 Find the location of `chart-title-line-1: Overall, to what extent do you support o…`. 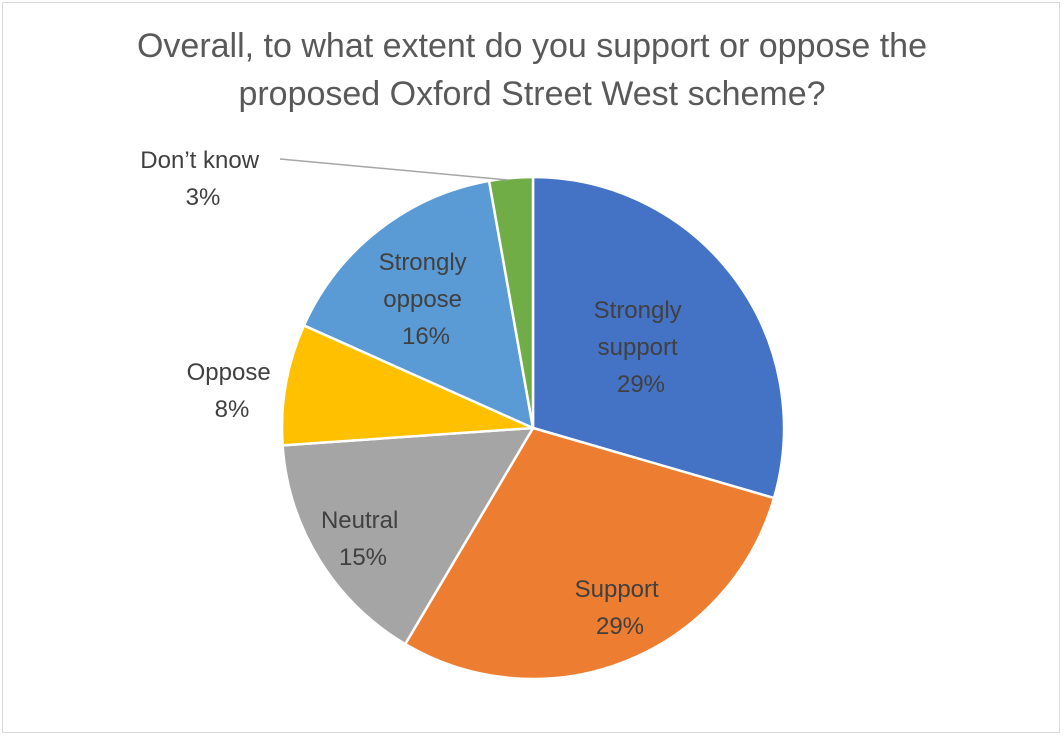

chart-title-line-1: Overall, to what extent do you support o… is located at coordinates (532, 46).